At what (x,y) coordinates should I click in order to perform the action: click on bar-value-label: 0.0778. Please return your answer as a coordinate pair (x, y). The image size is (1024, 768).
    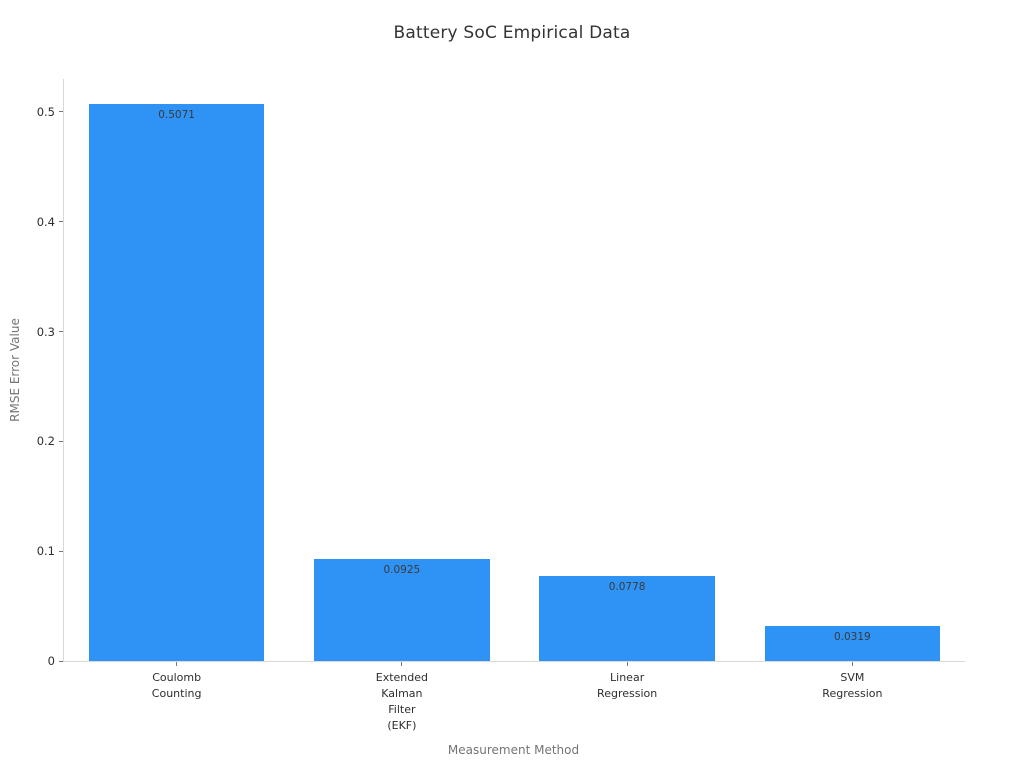
    Looking at the image, I should click on (627, 586).